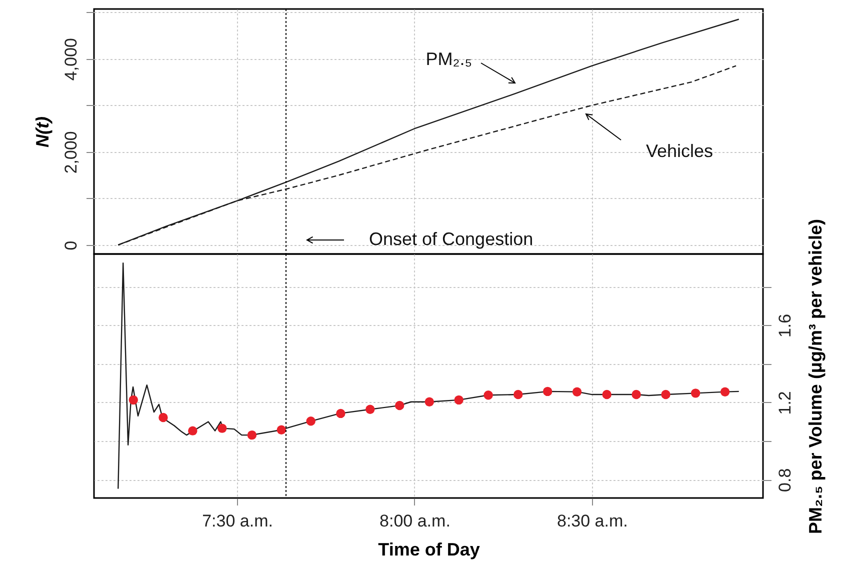 The image size is (859, 574). I want to click on y-tick-label: 4,000, so click(71, 59).